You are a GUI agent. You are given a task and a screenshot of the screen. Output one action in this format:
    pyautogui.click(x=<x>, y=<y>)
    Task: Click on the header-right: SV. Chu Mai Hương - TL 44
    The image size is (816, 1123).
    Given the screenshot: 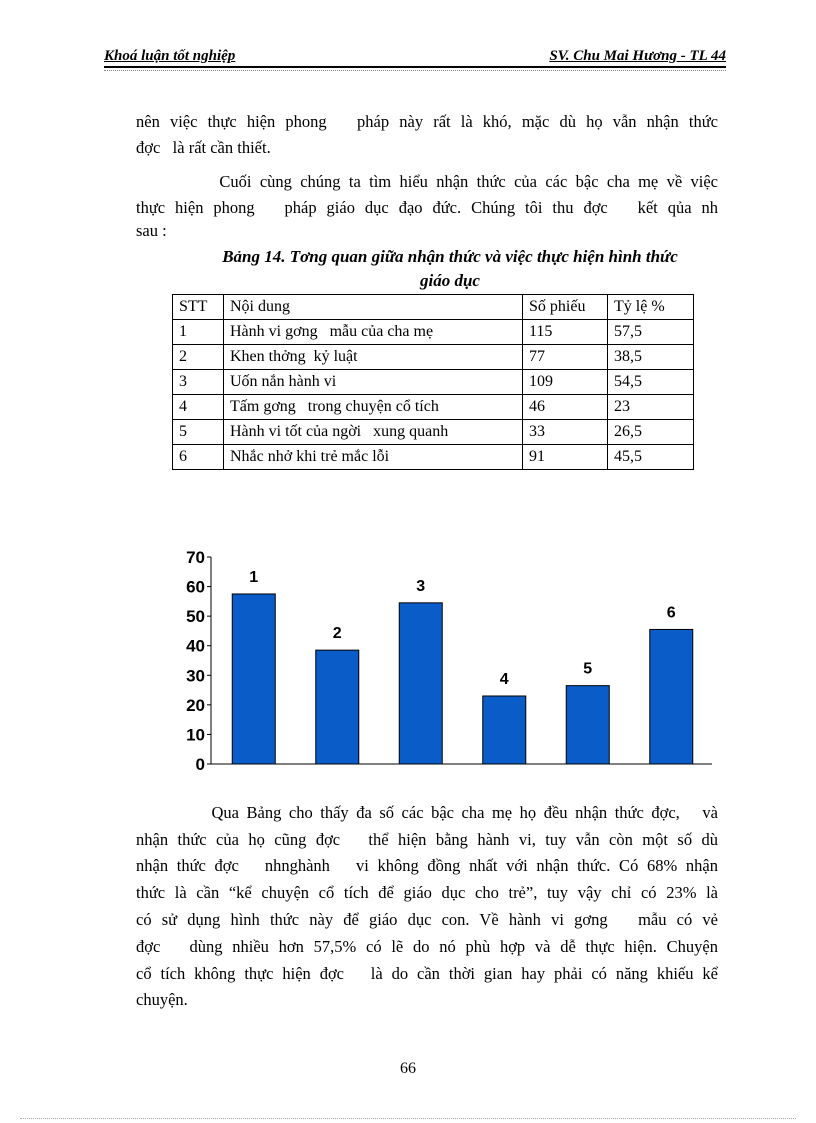 What is the action you would take?
    pyautogui.click(x=637, y=56)
    